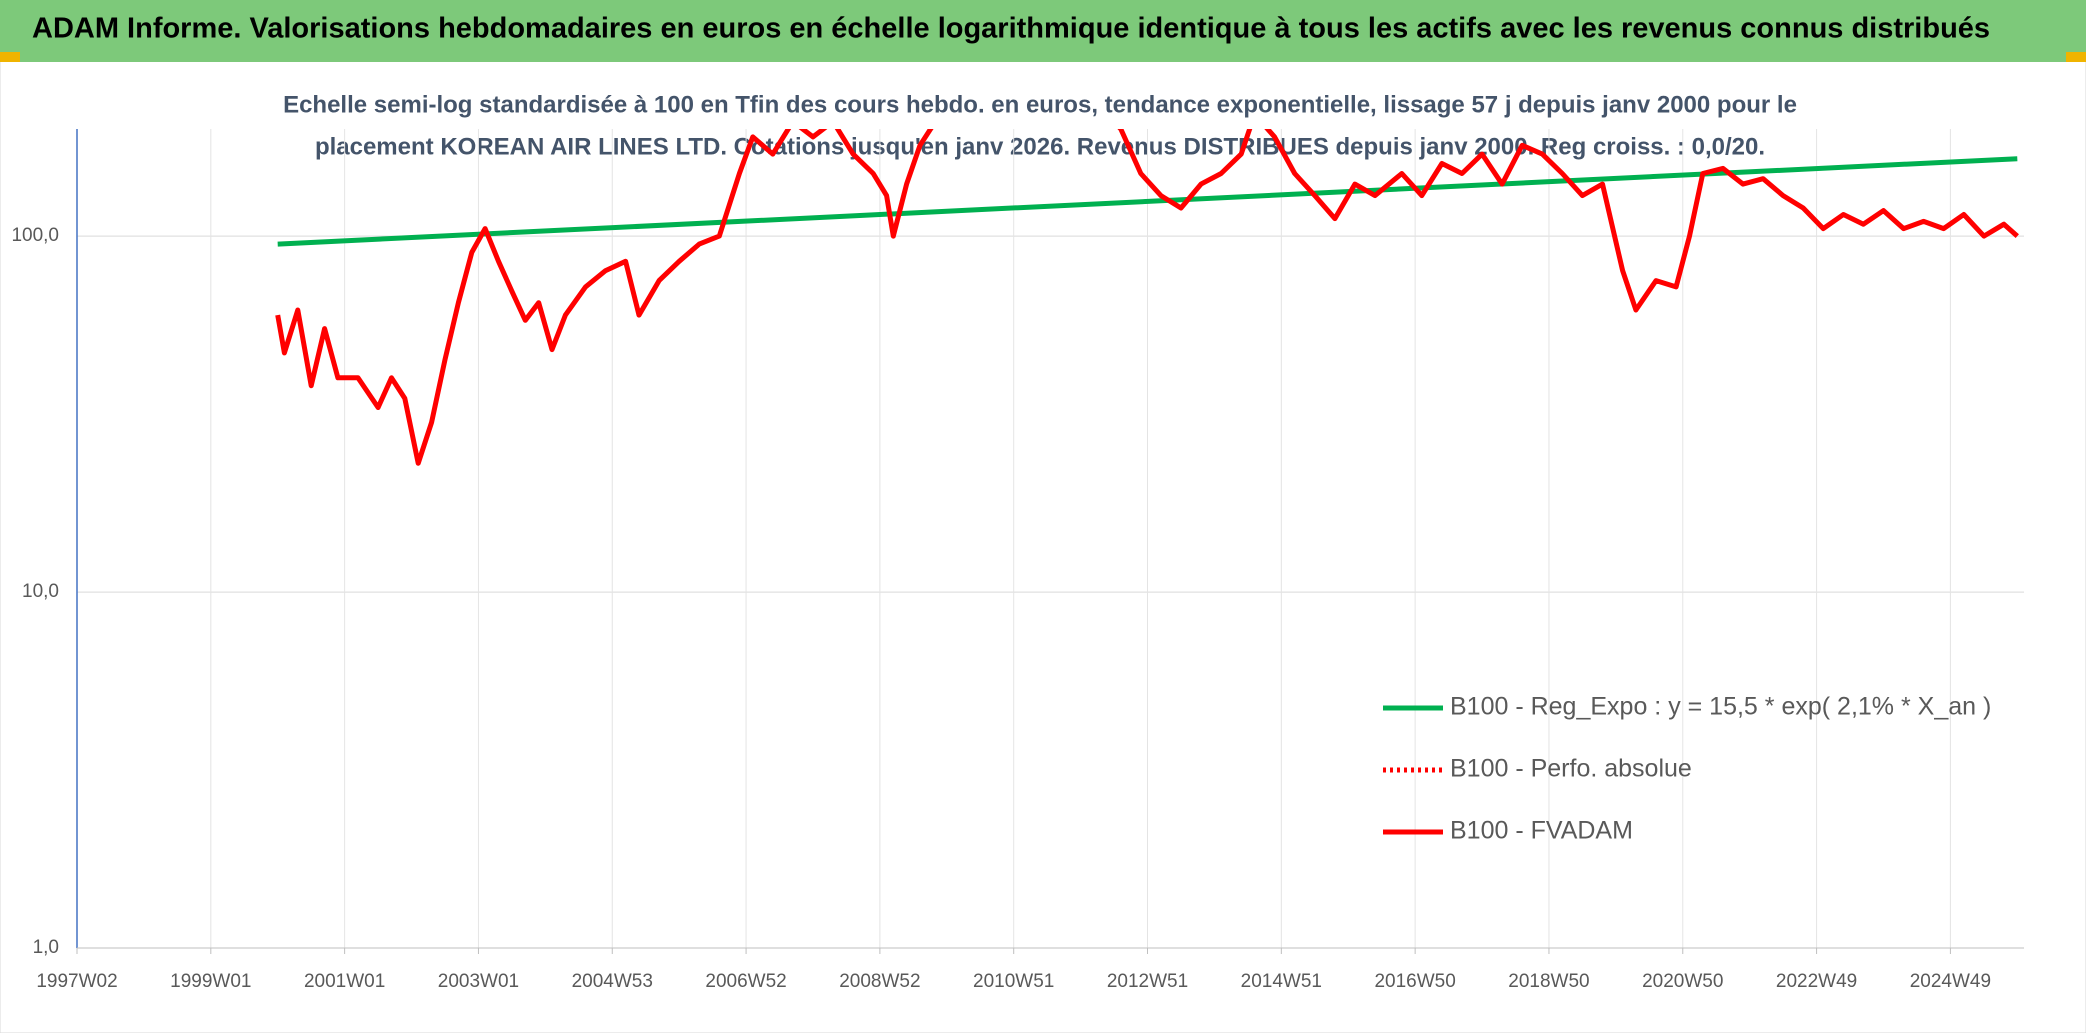  Describe the element at coordinates (1571, 769) in the screenshot. I see `legend-label: B100 - Perfo. absolue` at that location.